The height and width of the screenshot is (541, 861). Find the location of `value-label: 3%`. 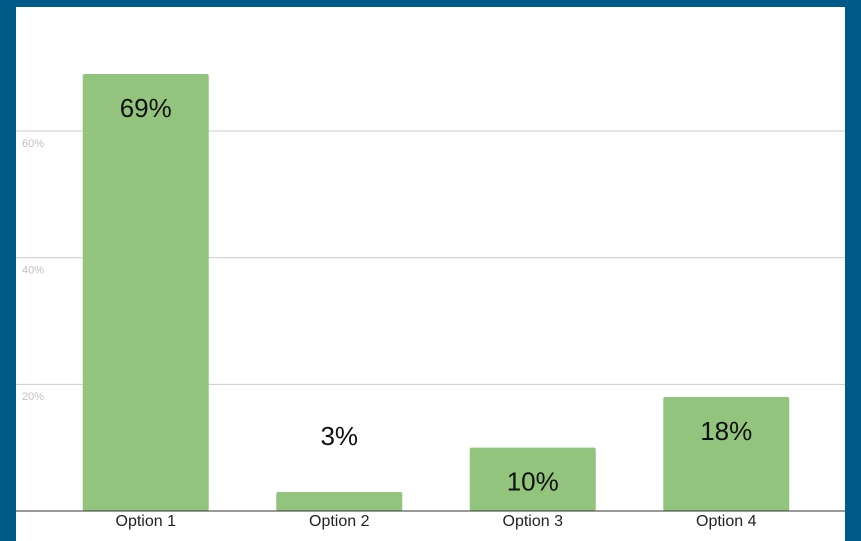

value-label: 3% is located at coordinates (339, 436).